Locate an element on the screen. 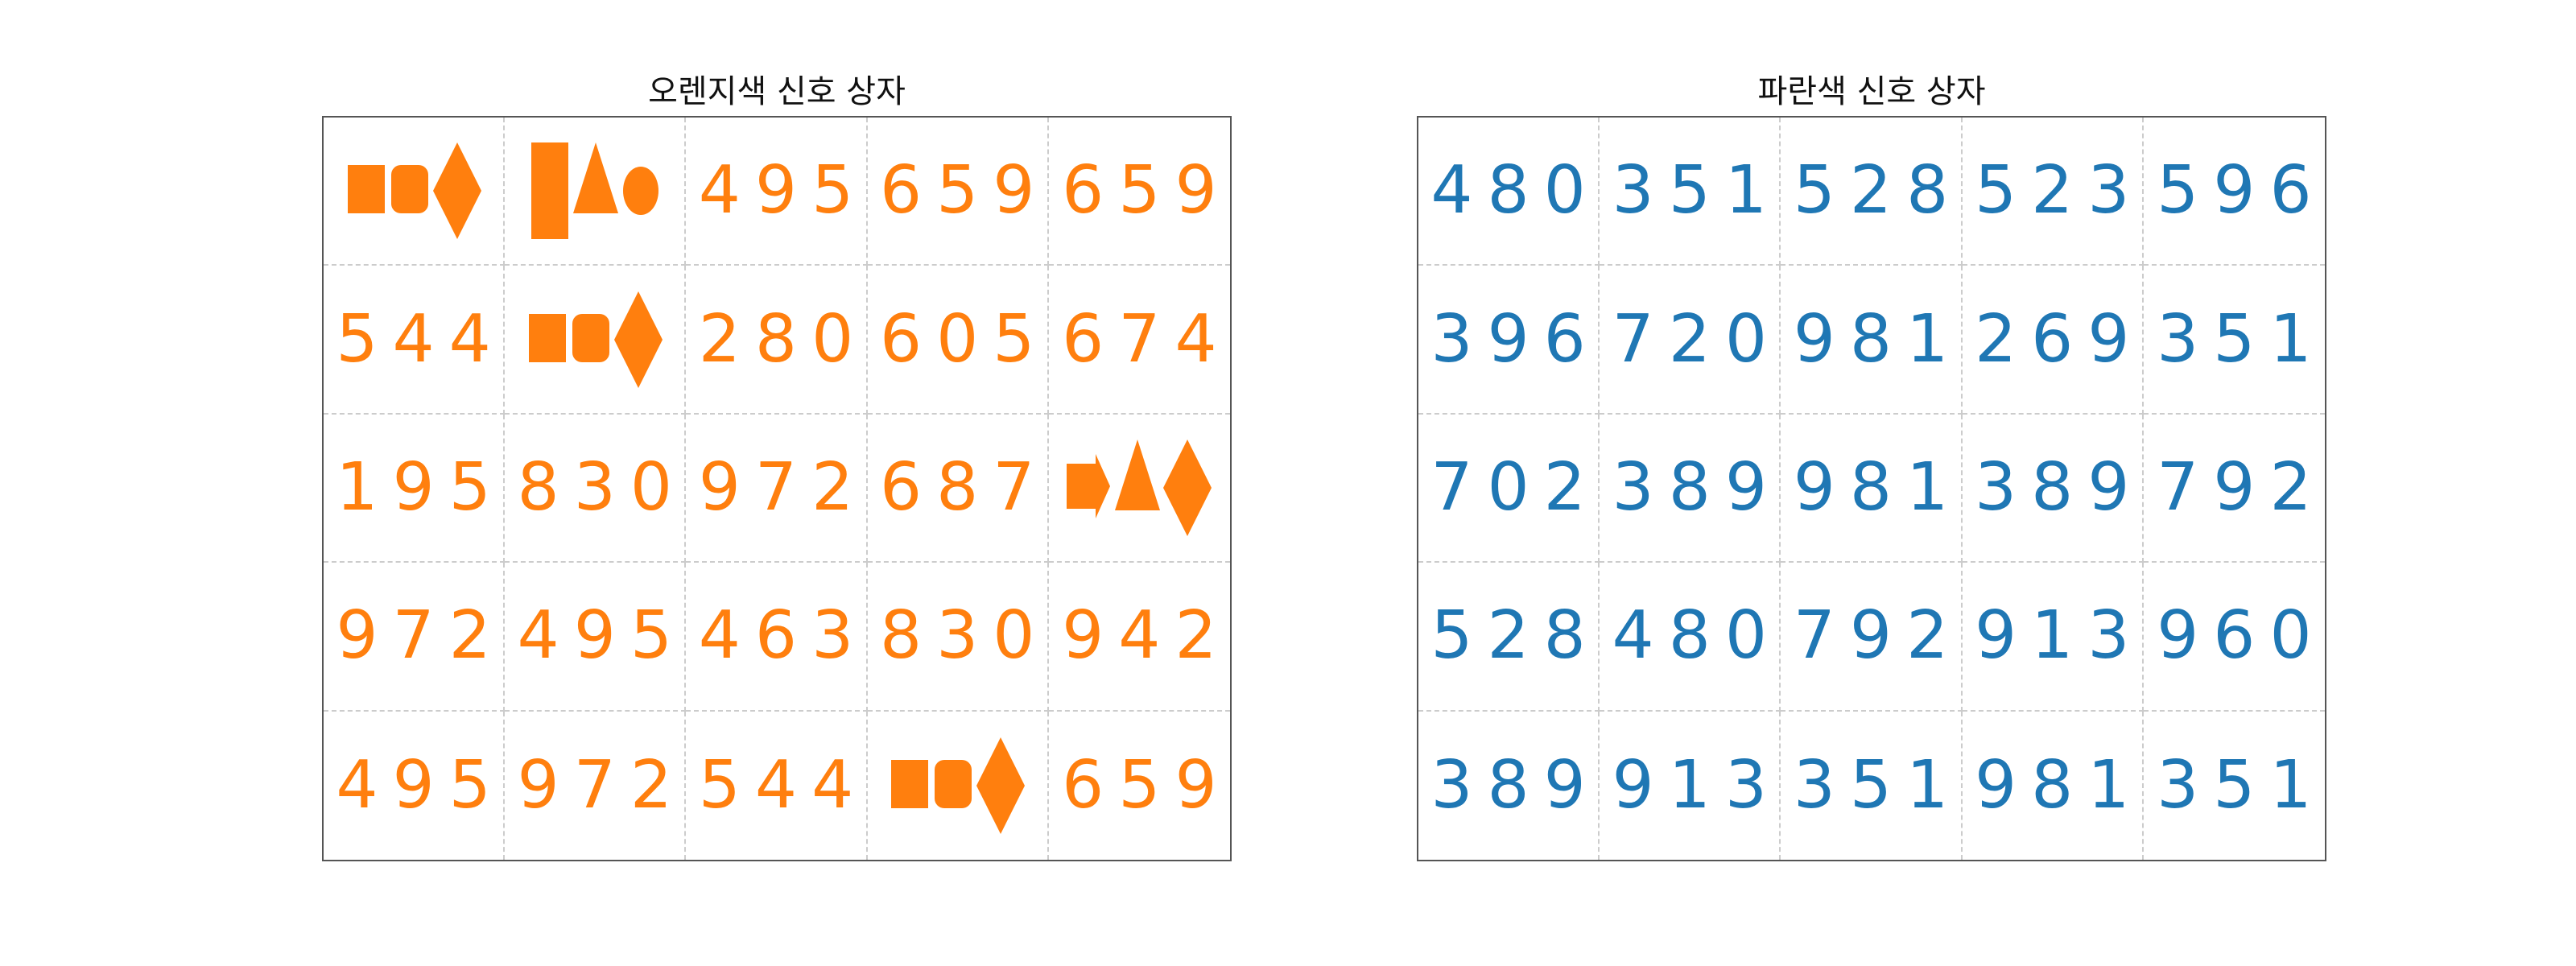 The width and height of the screenshot is (2576, 966). grid-cell: 523 is located at coordinates (2053, 192).